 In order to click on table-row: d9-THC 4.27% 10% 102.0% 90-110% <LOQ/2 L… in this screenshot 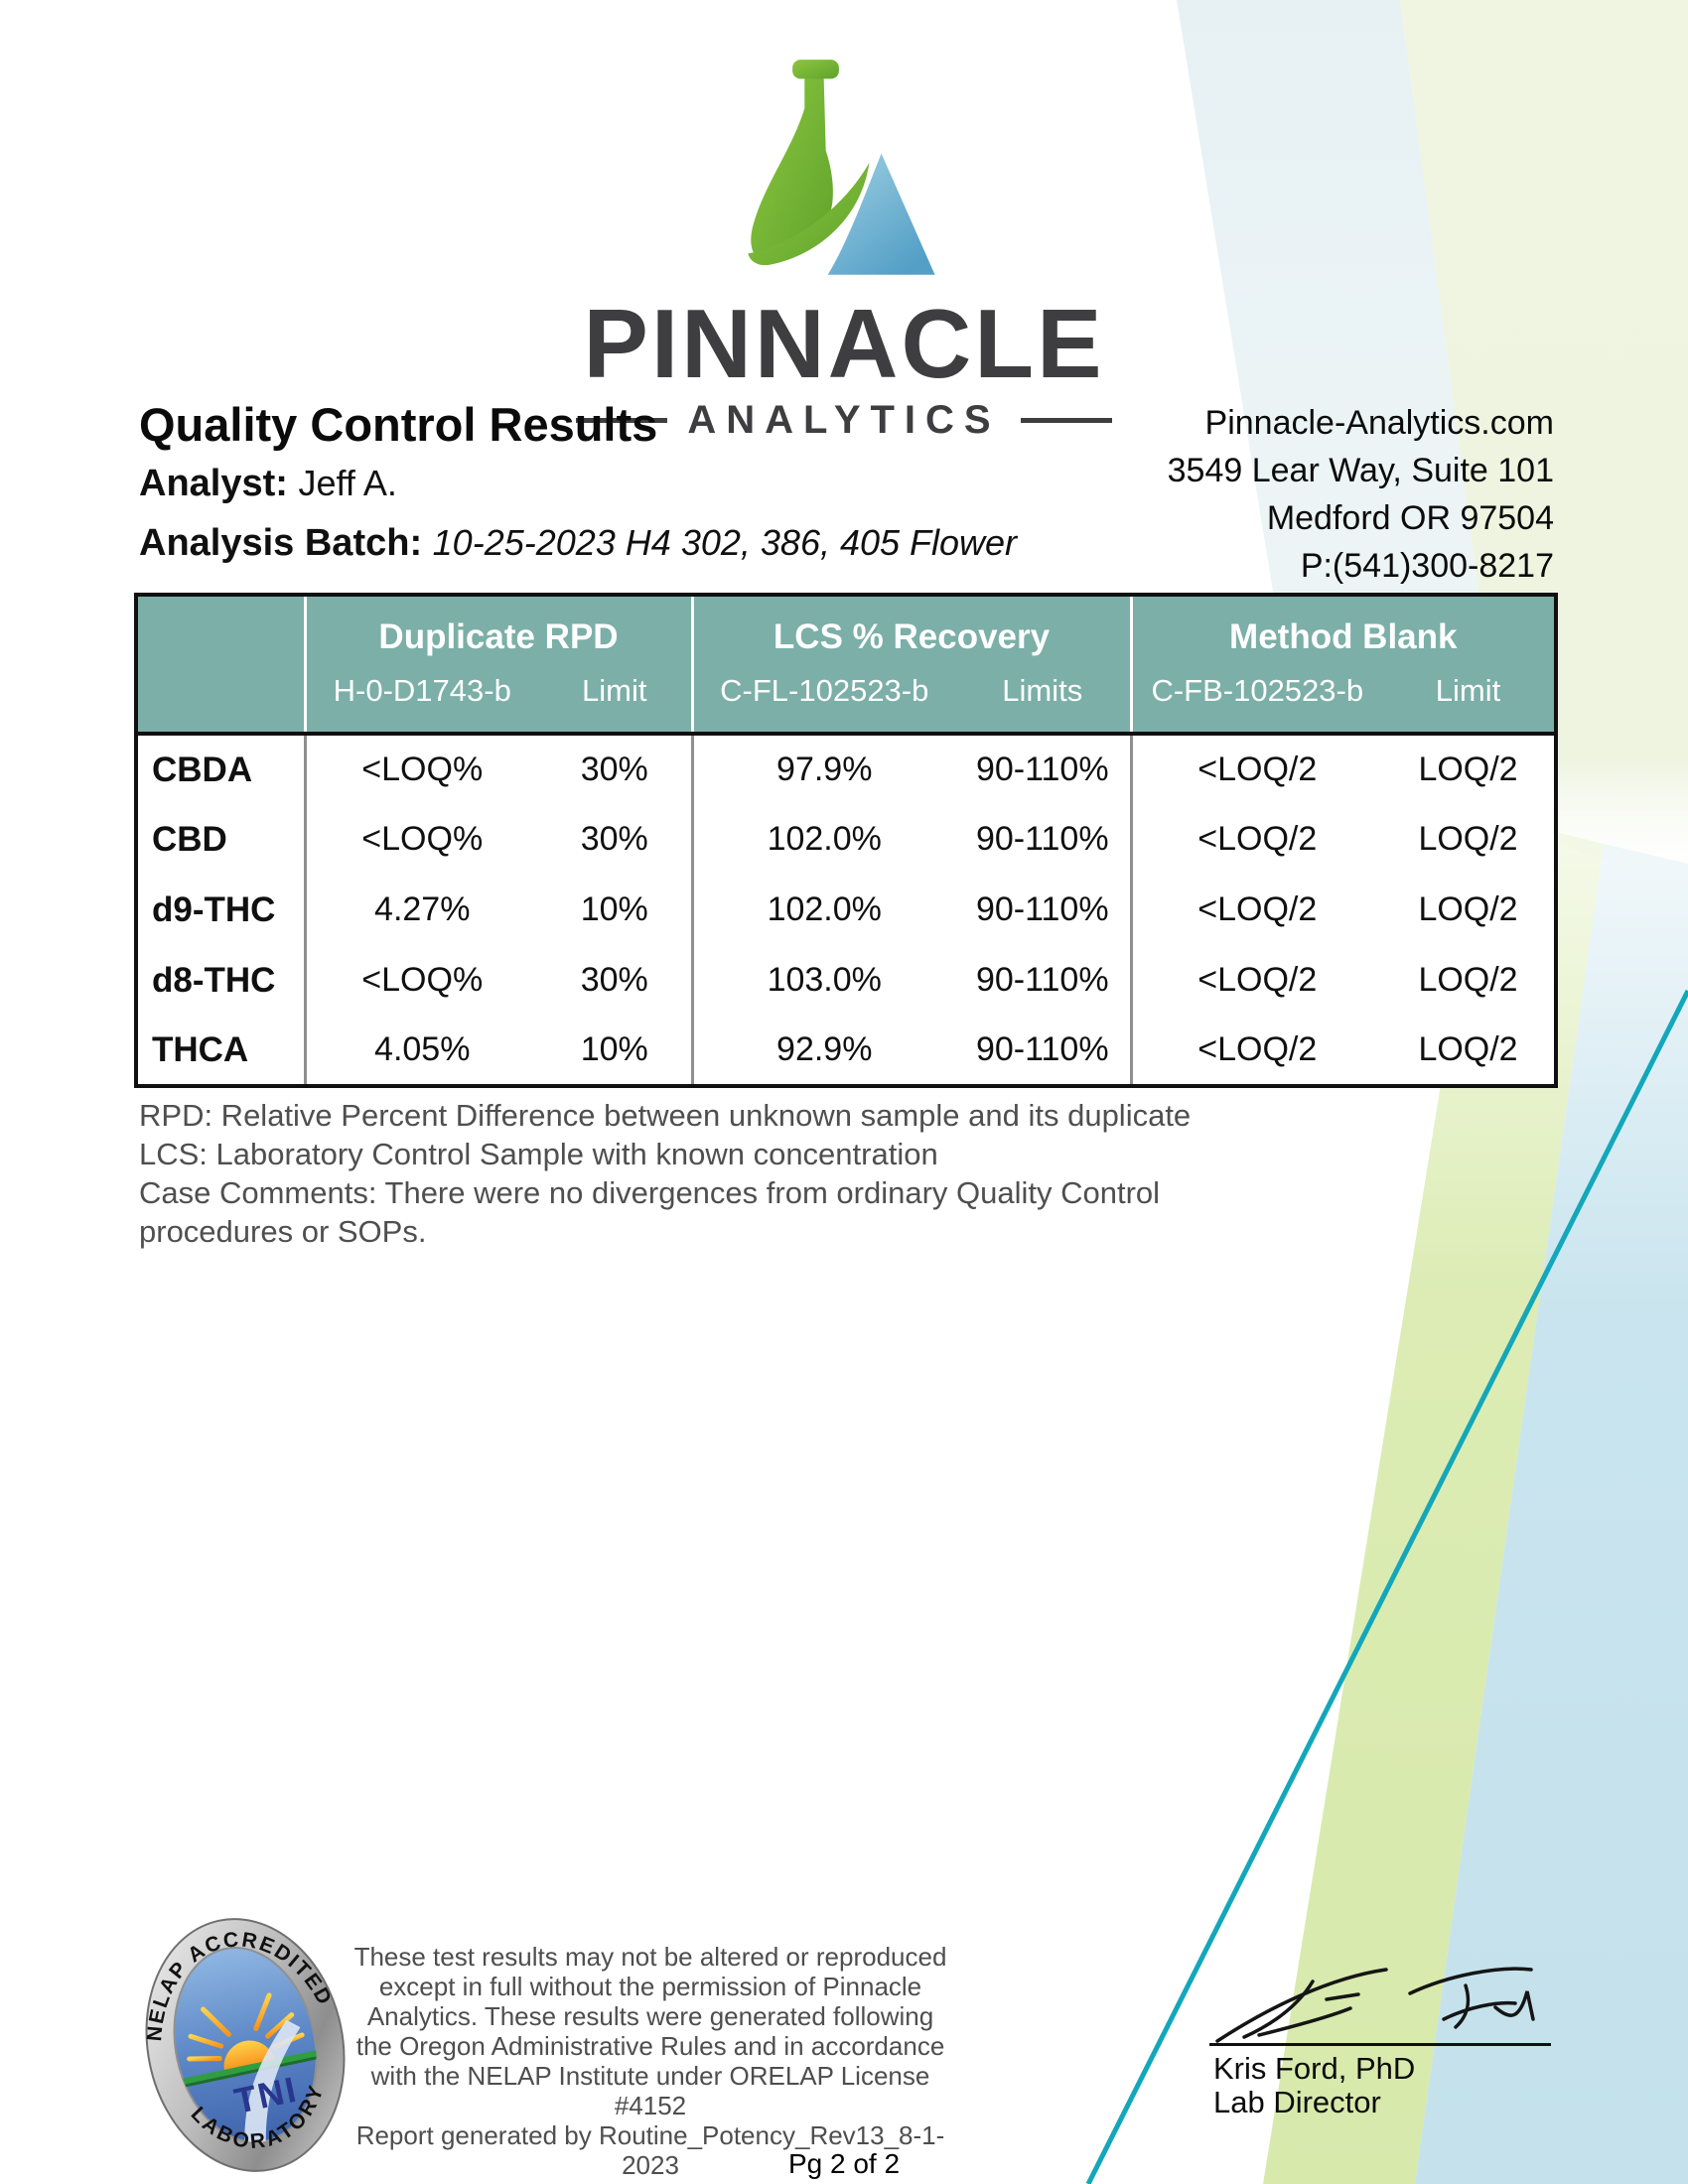, I will do `click(846, 910)`.